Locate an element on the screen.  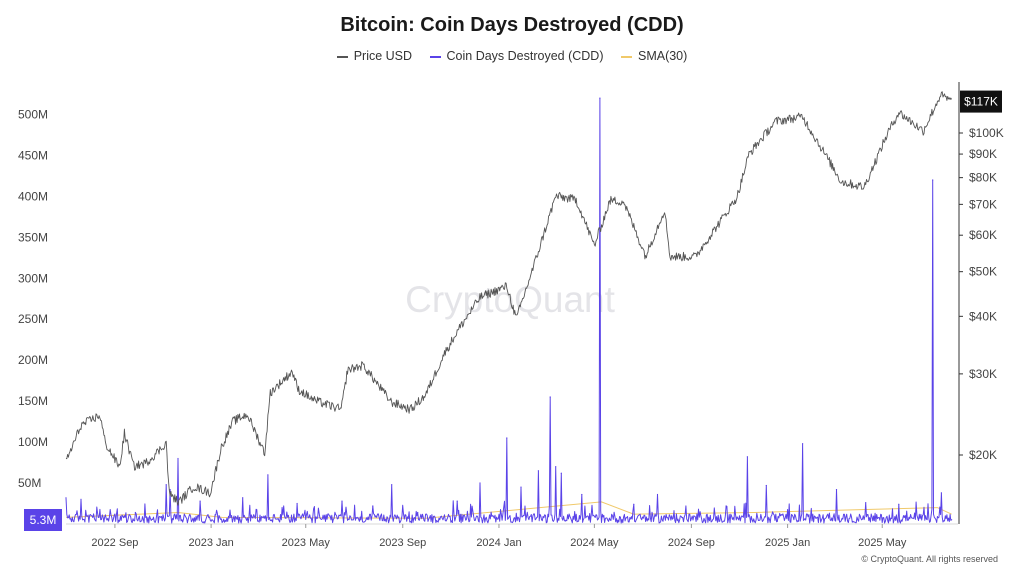
left-tick-label-8: 450M is located at coordinates (33, 155).